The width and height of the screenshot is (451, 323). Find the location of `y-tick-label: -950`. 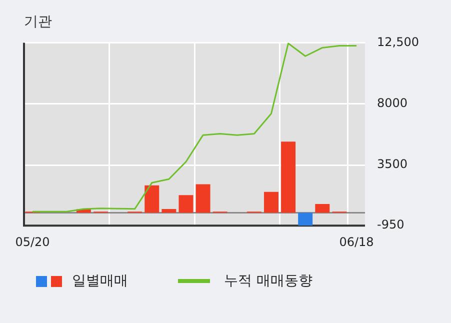

y-tick-label: -950 is located at coordinates (390, 225).